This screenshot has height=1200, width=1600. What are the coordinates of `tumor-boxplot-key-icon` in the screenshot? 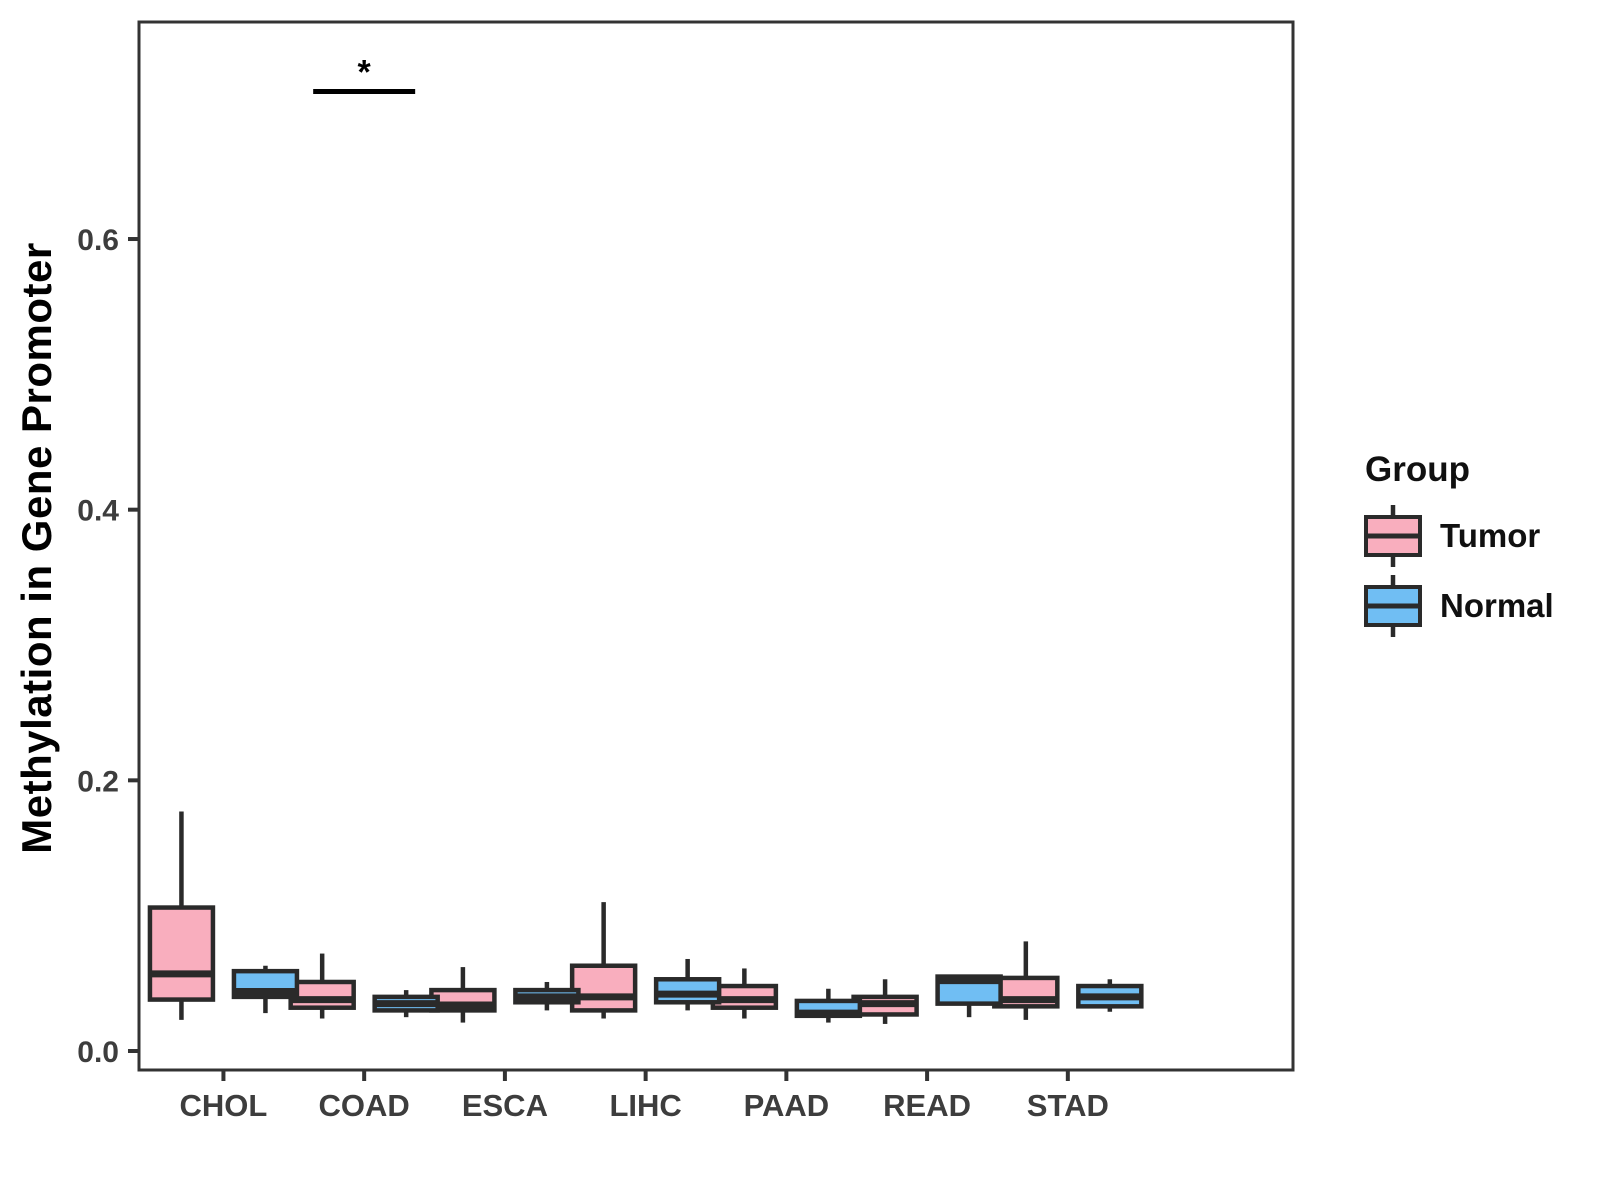 It's located at (1393, 536).